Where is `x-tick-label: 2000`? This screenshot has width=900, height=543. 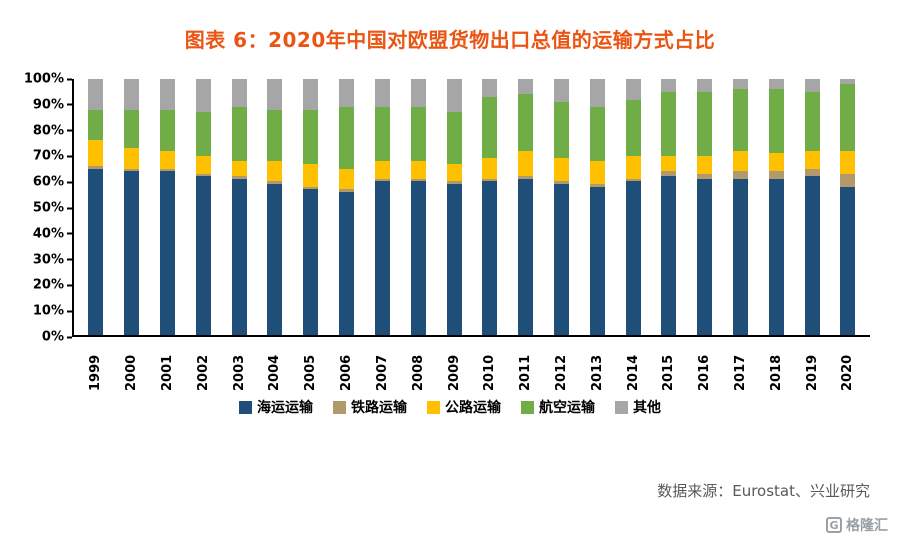 x-tick-label: 2000 is located at coordinates (132, 372).